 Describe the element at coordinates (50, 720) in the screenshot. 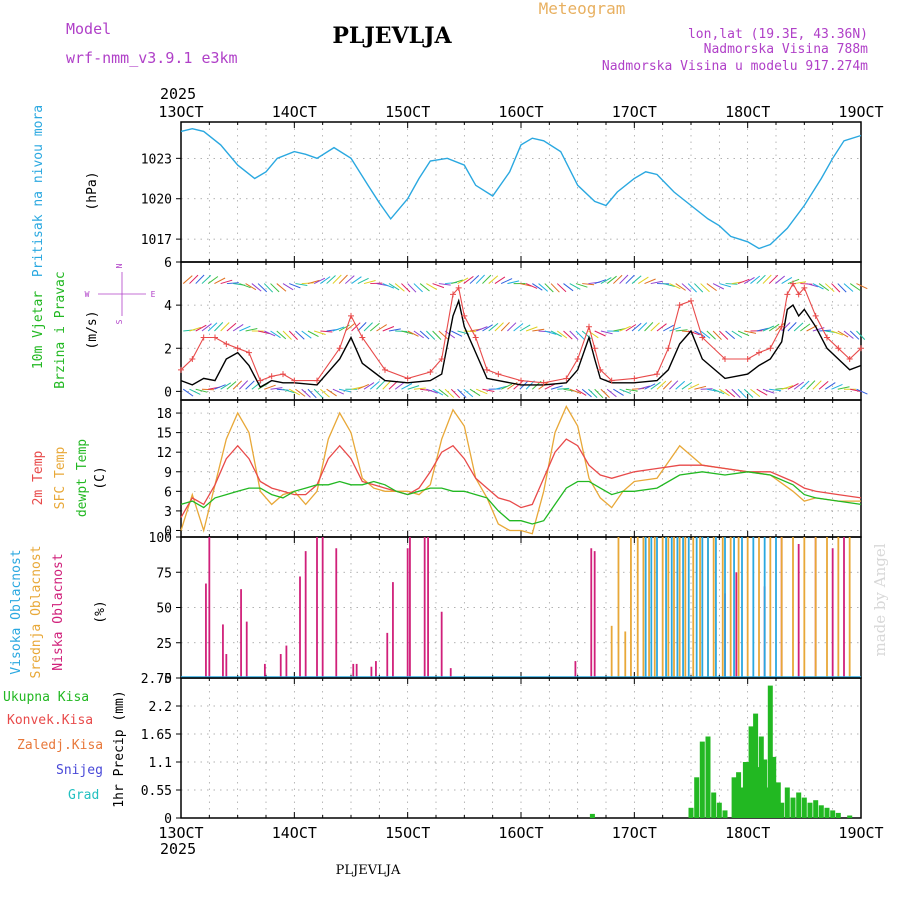

I see `precip-label-conv: Konvek.Kisa` at that location.